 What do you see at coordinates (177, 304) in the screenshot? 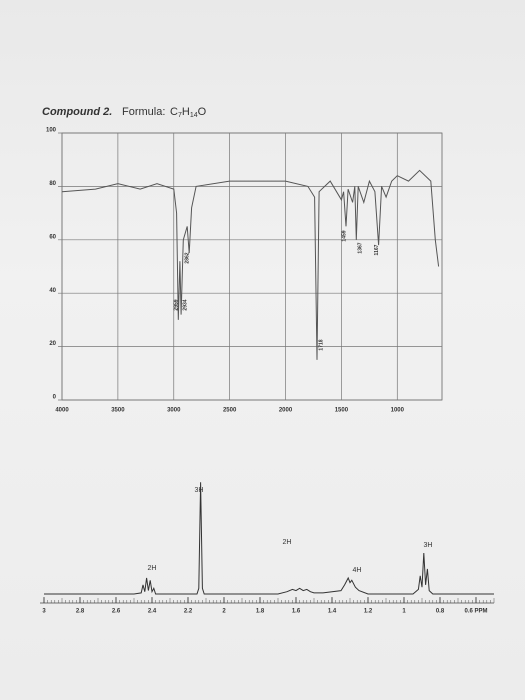
I see `peak-label: 2959` at bounding box center [177, 304].